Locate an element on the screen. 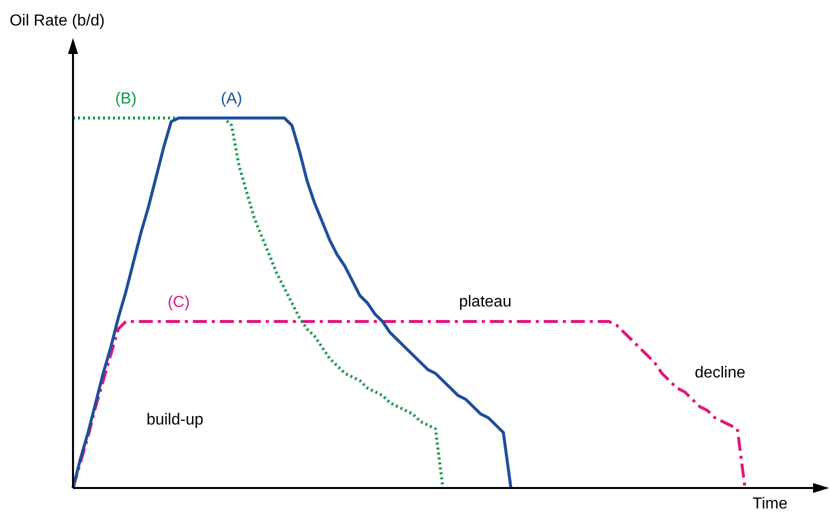 The height and width of the screenshot is (513, 829). series-label: (B) is located at coordinates (126, 99).